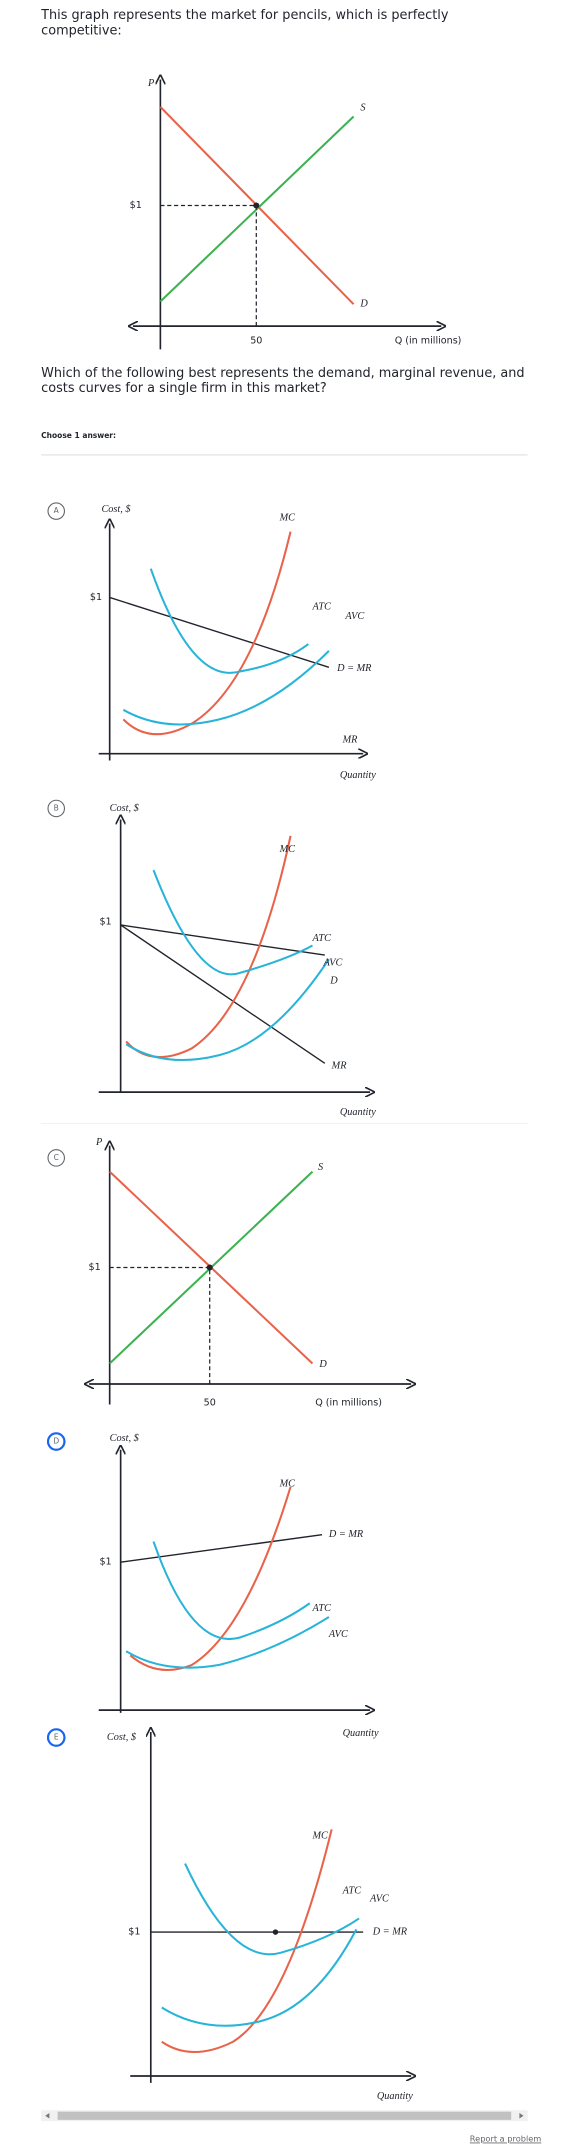  I want to click on scrollbar, so click(284, 2116).